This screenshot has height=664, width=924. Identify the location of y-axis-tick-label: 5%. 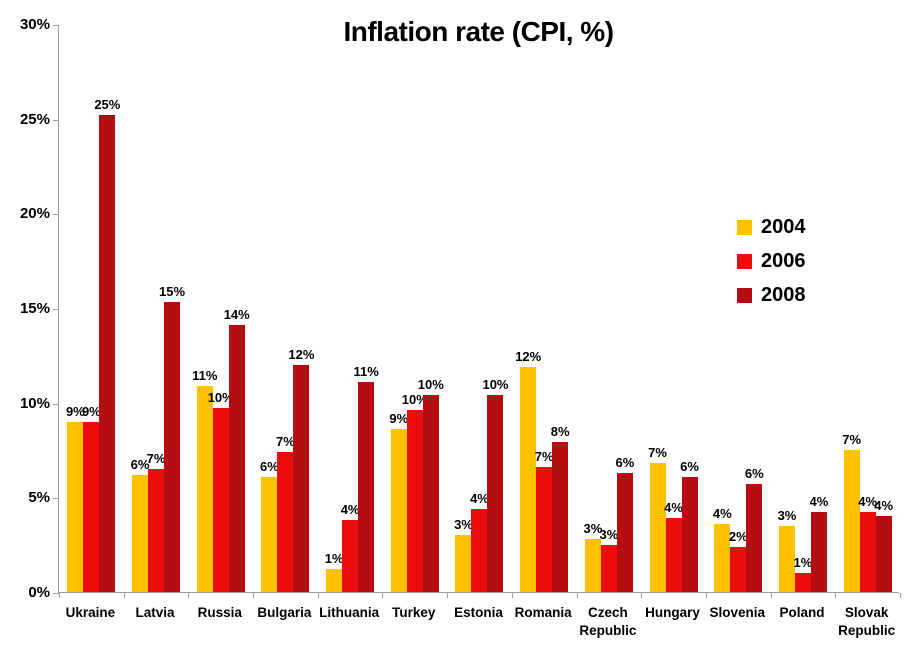
(39, 498).